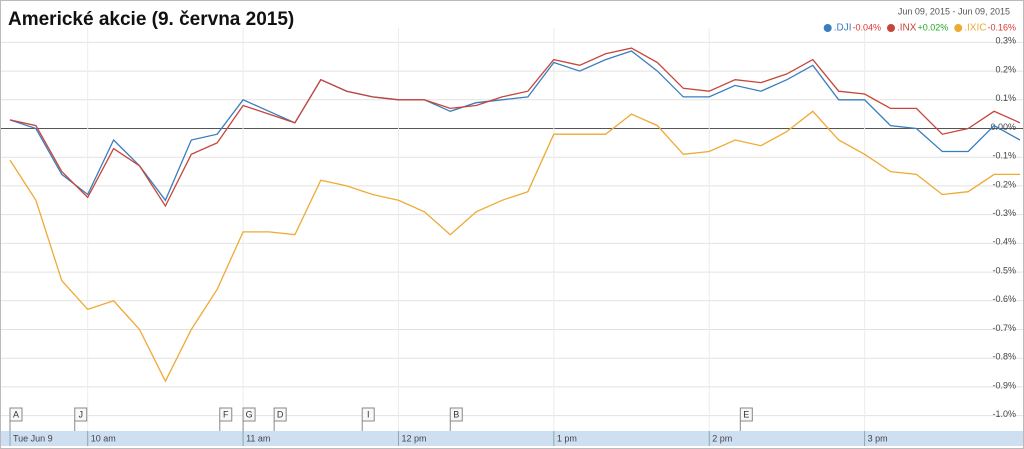  Describe the element at coordinates (932, 27) in the screenshot. I see `legend-change: +0.02%` at that location.